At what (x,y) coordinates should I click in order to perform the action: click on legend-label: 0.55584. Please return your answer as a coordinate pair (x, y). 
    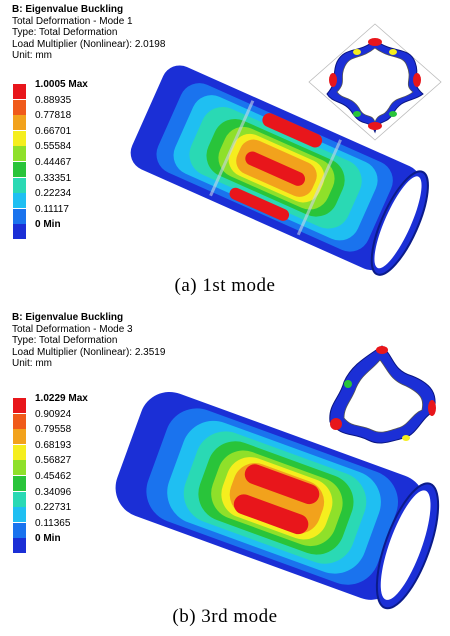
    Looking at the image, I should click on (53, 147).